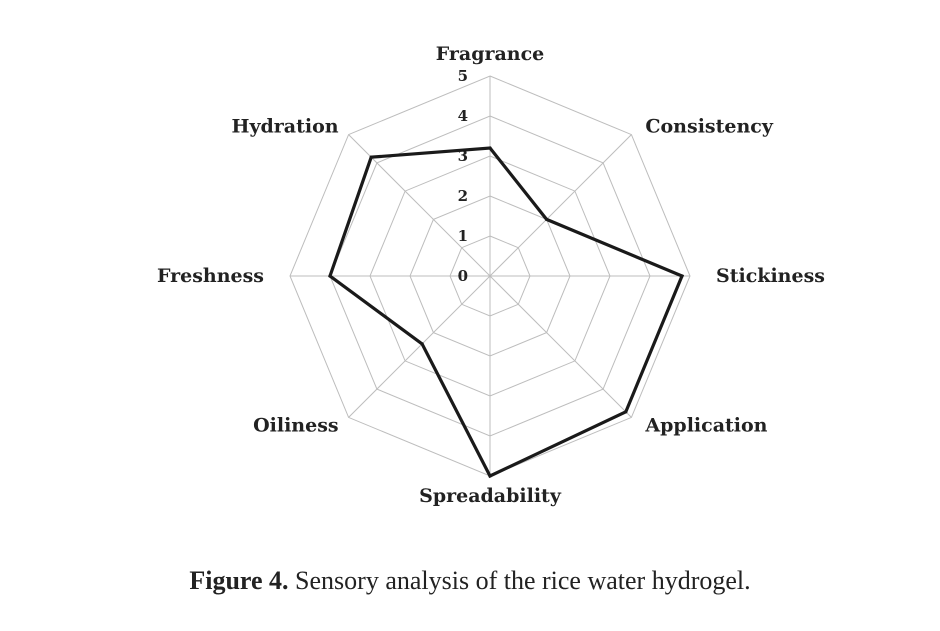 The image size is (940, 631). Describe the element at coordinates (463, 176) in the screenshot. I see `radial-tick-labels: 0 1 2 3 4 5` at that location.